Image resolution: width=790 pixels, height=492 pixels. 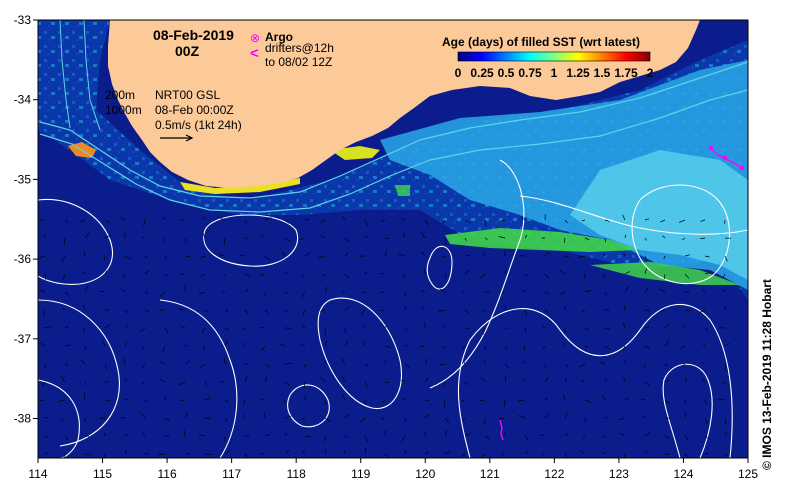 What do you see at coordinates (650, 73) in the screenshot?
I see `colorbar-tick-label: 2` at bounding box center [650, 73].